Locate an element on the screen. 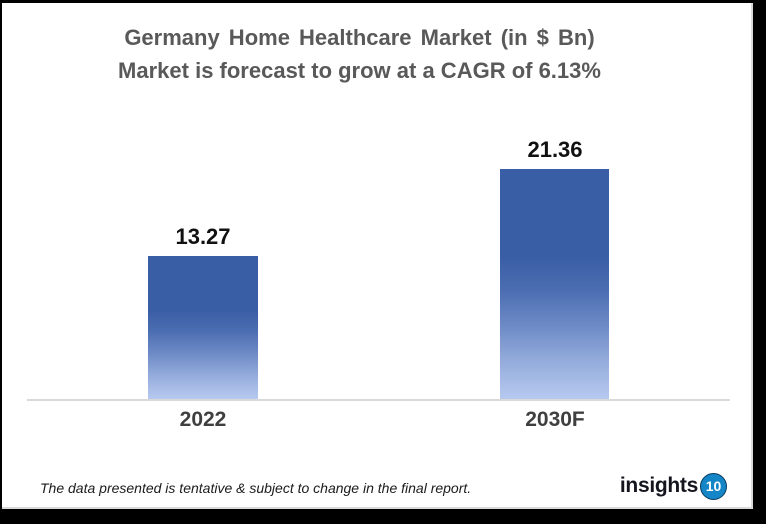 The height and width of the screenshot is (524, 766). logo-badge-10: 10 is located at coordinates (713, 486).